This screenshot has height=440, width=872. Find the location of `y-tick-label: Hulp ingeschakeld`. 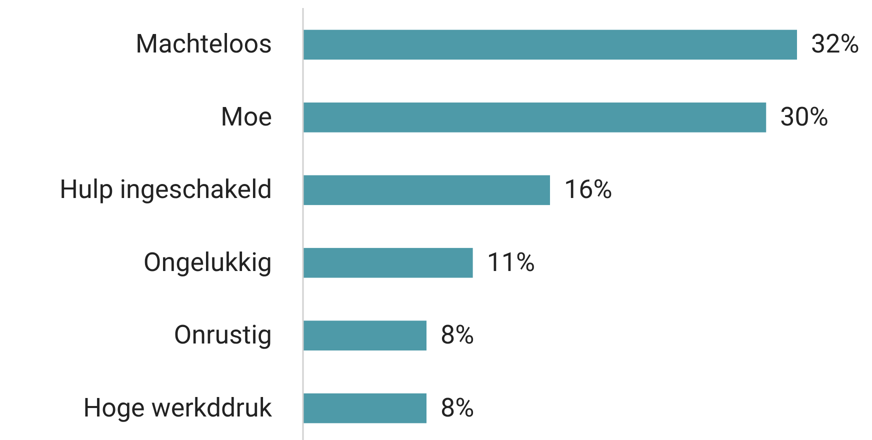

y-tick-label: Hulp ingeschakeld is located at coordinates (165, 190).